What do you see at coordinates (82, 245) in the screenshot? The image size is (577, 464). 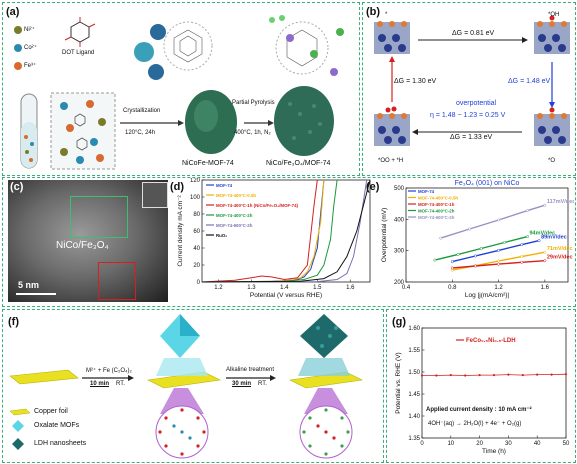 I see `stem-material-label: NiCo/Fe₃O₄` at bounding box center [82, 245].